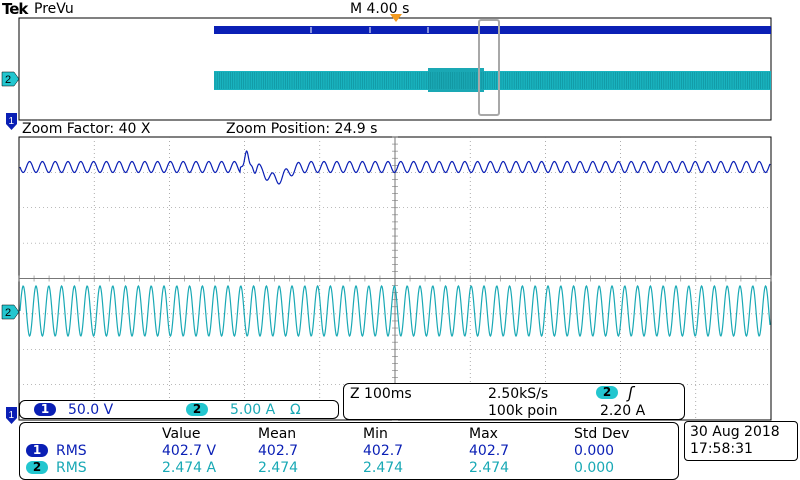 This screenshot has width=800, height=480. I want to click on header-std-dev: Std Dev, so click(602, 434).